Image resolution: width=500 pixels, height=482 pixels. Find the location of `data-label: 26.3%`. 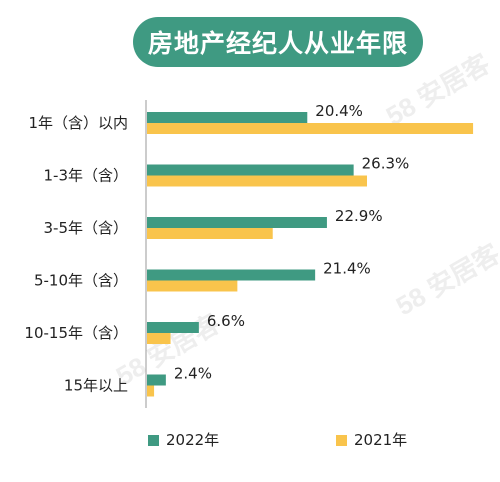

data-label: 26.3% is located at coordinates (386, 164).